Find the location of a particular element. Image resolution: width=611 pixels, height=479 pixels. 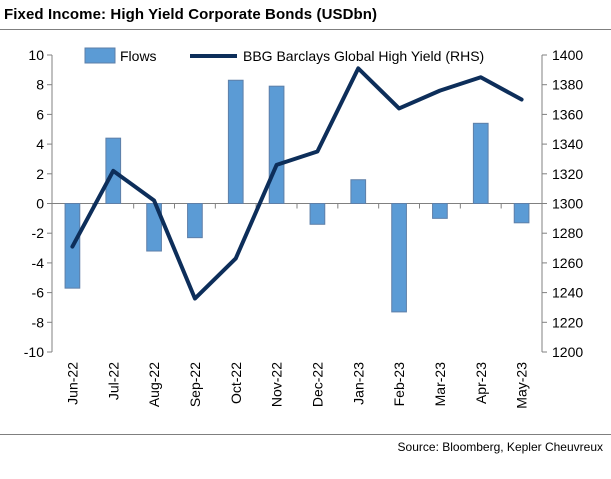

right-tick-label: 1200 is located at coordinates (567, 352).